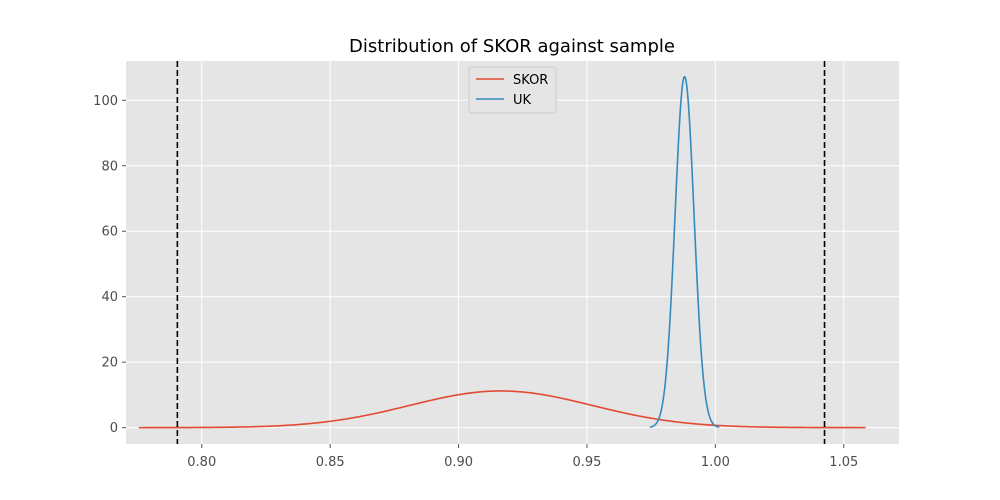  What do you see at coordinates (522, 457) in the screenshot?
I see `x-axis: 0.80 0.85 0.90 0.95 1.00 1.05` at bounding box center [522, 457].